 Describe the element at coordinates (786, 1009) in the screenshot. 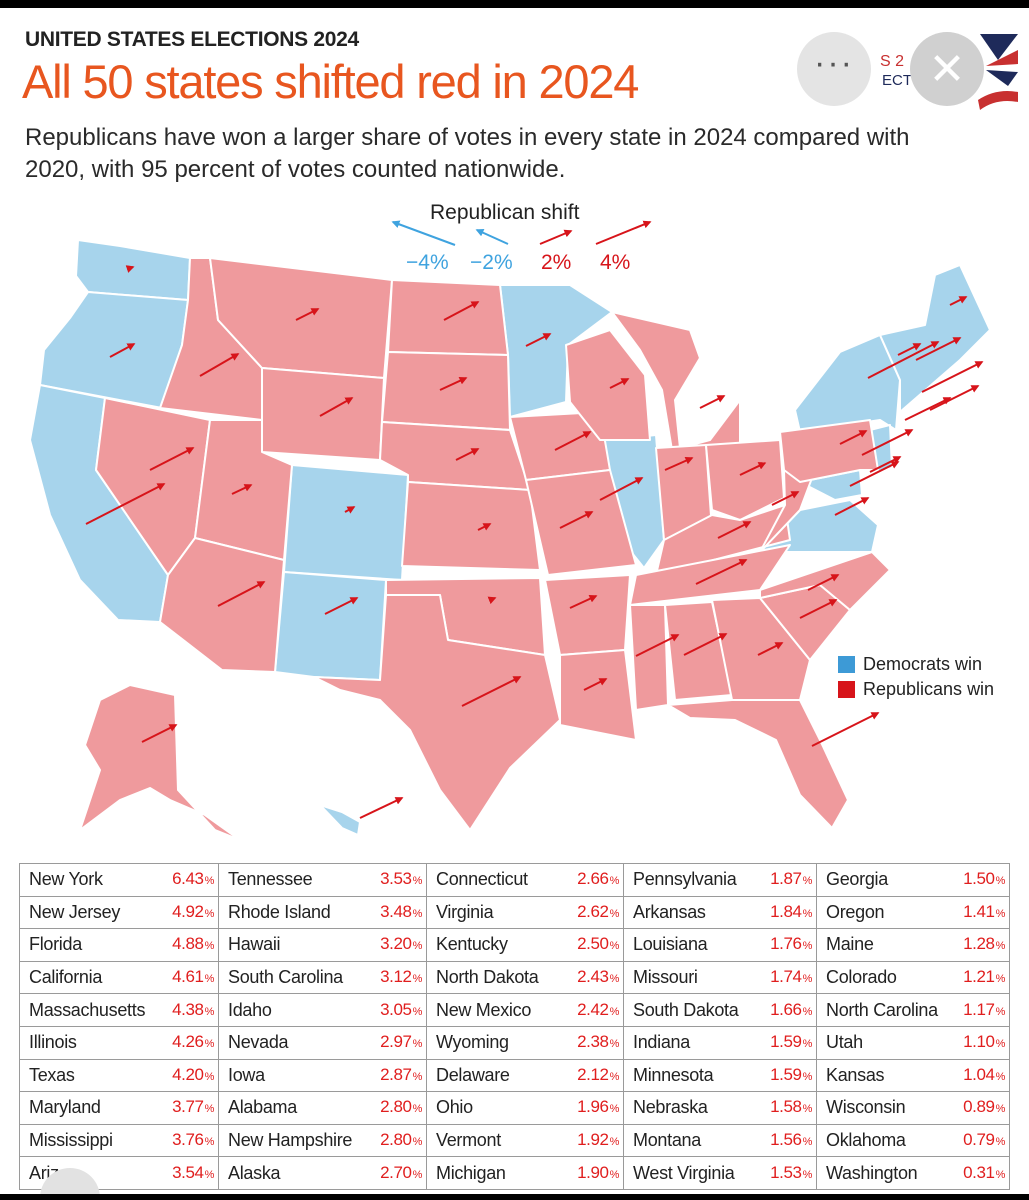

I see `shift-number: 1.66` at that location.